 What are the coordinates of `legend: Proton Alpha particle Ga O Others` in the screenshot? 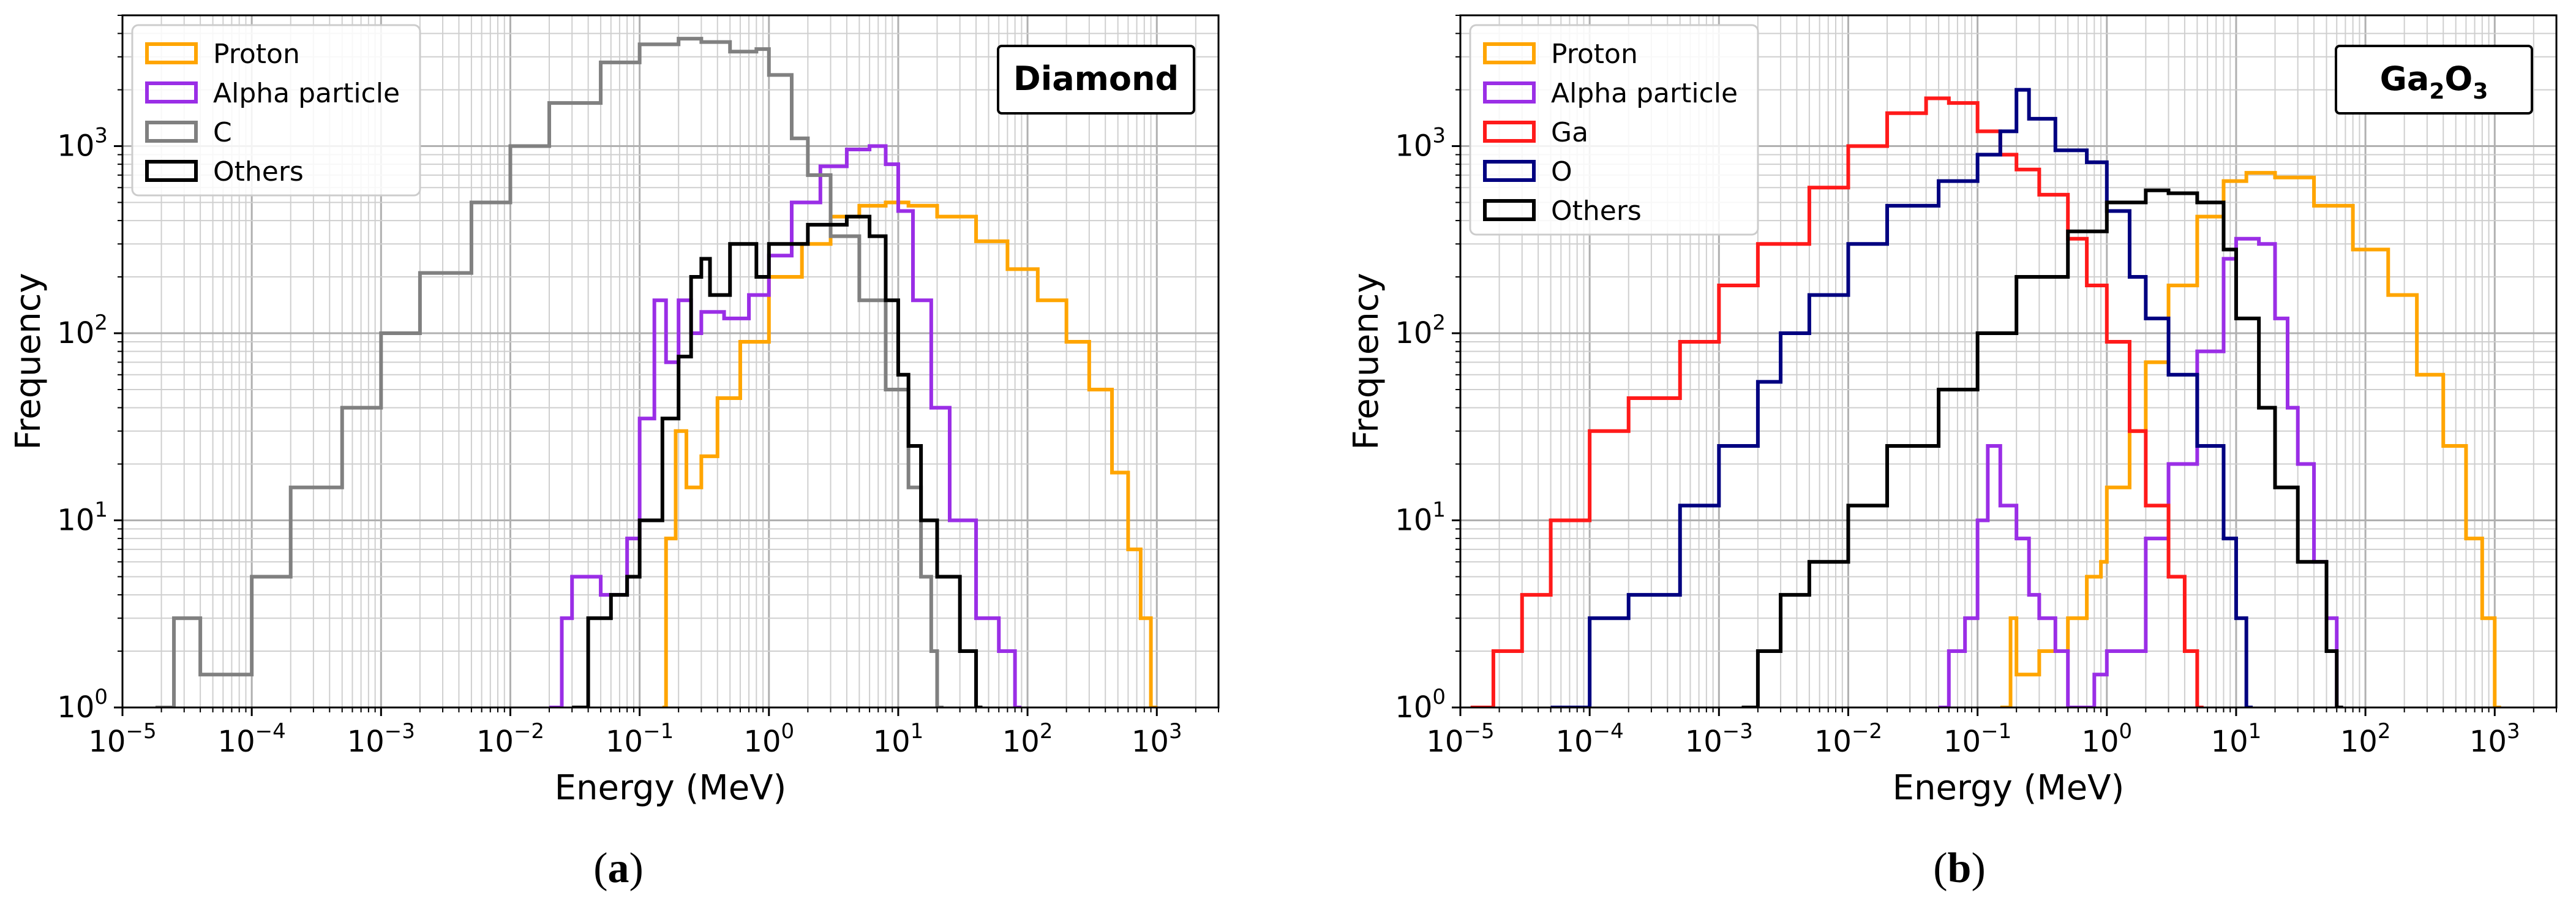 It's located at (1614, 130).